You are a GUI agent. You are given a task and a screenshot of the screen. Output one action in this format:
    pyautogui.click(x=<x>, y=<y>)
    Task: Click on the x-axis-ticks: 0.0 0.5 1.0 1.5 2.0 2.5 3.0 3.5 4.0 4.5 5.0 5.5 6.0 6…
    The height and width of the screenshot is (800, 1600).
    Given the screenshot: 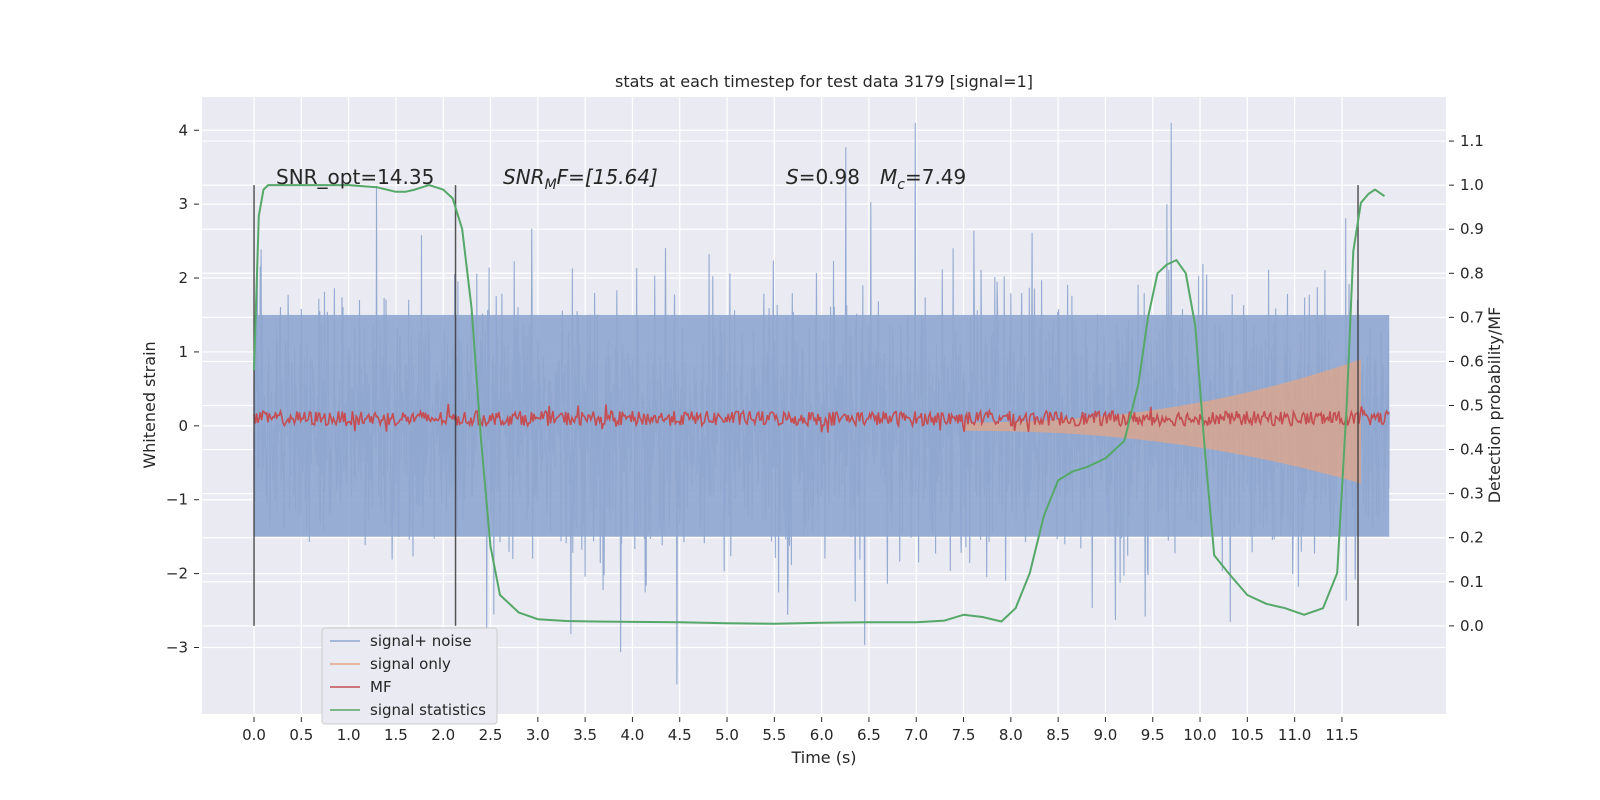 What is the action you would take?
    pyautogui.click(x=800, y=730)
    